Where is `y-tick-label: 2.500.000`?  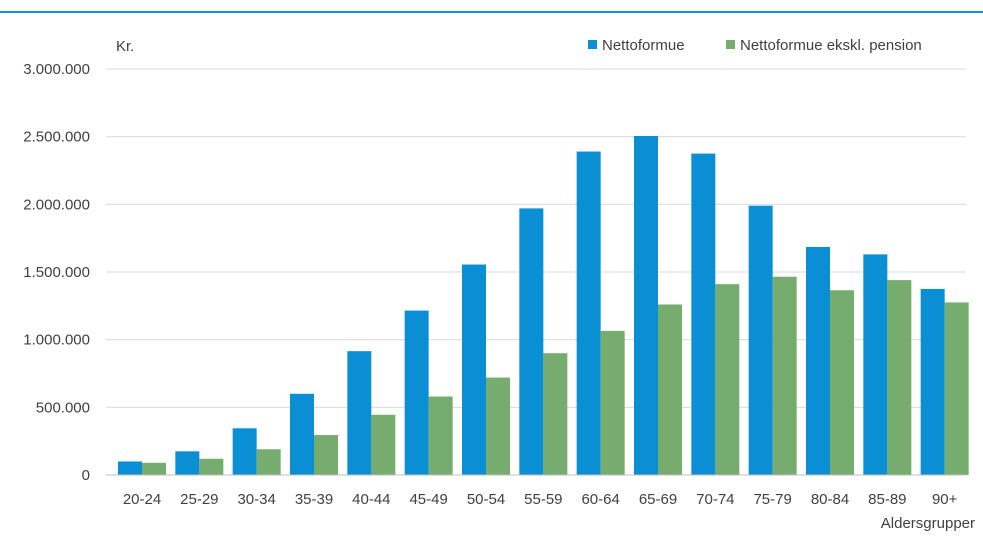
y-tick-label: 2.500.000 is located at coordinates (56, 137).